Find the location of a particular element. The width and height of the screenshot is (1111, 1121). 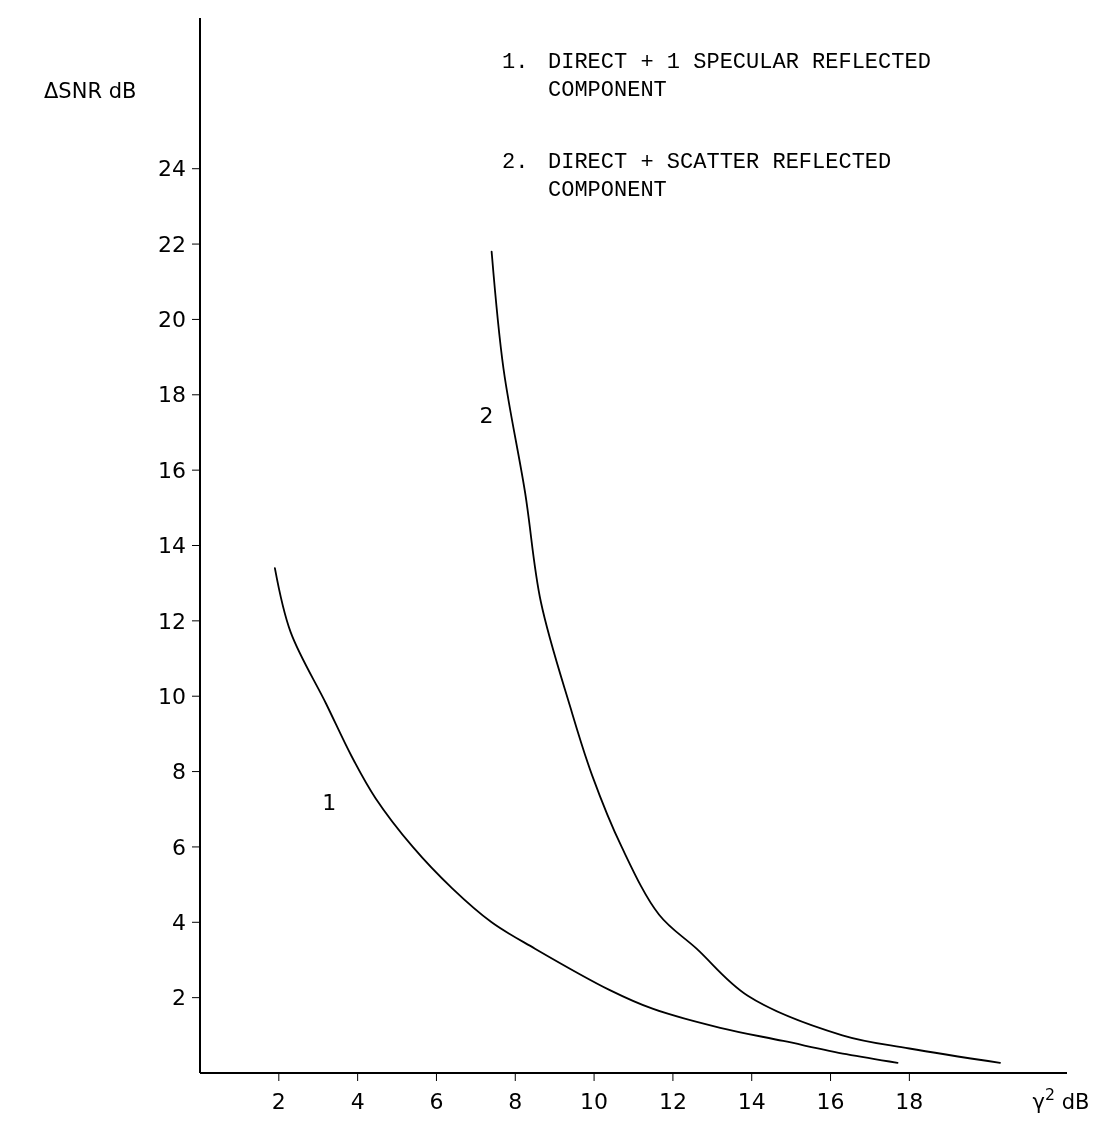

y-tick-label: 6 is located at coordinates (179, 847).